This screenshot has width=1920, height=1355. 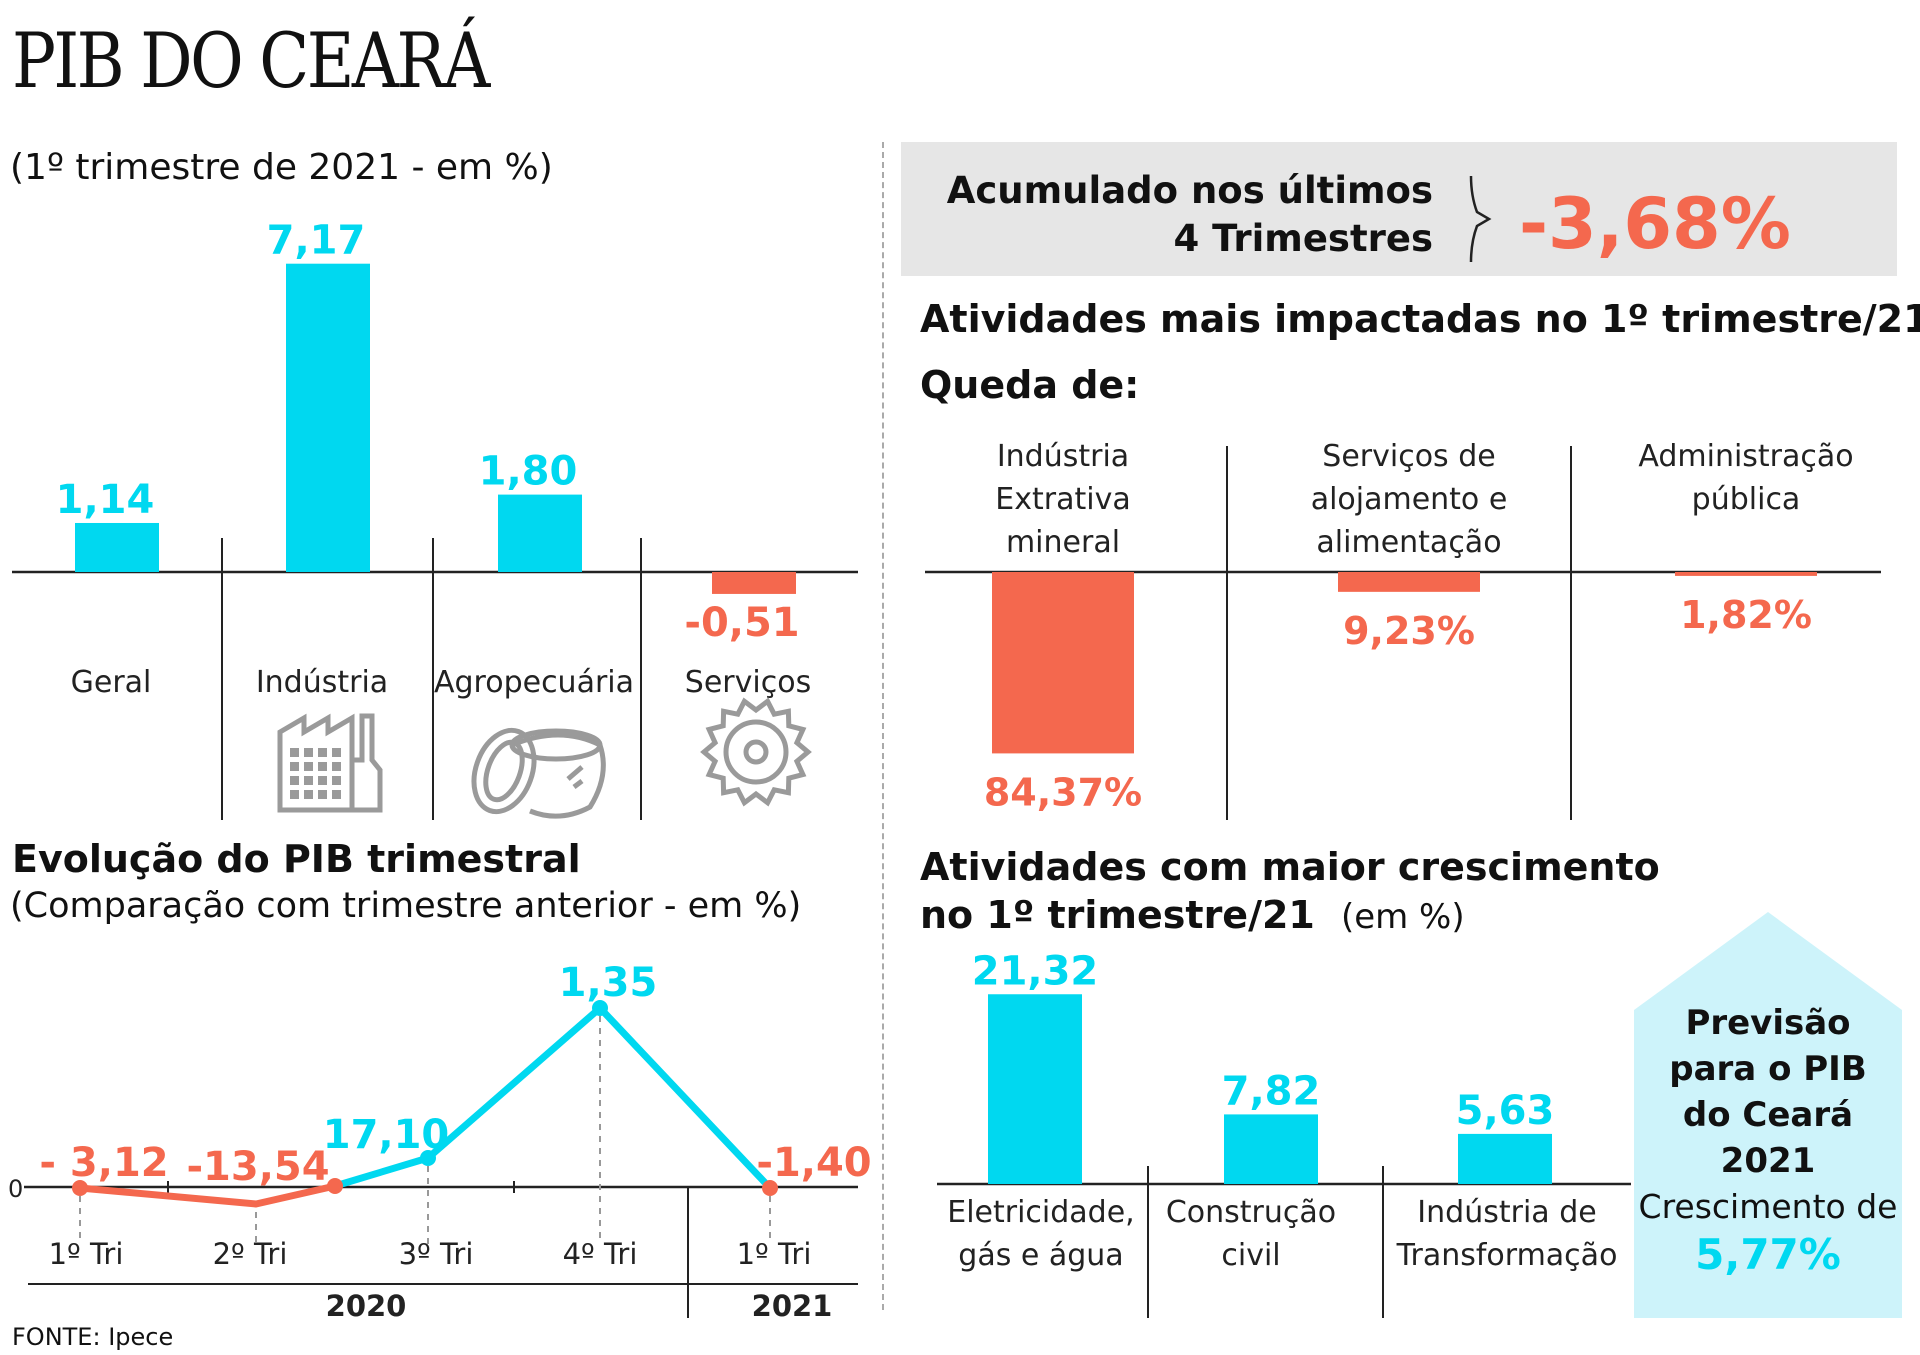 I want to click on page-title: PIB DO CEARÁ, so click(x=251, y=60).